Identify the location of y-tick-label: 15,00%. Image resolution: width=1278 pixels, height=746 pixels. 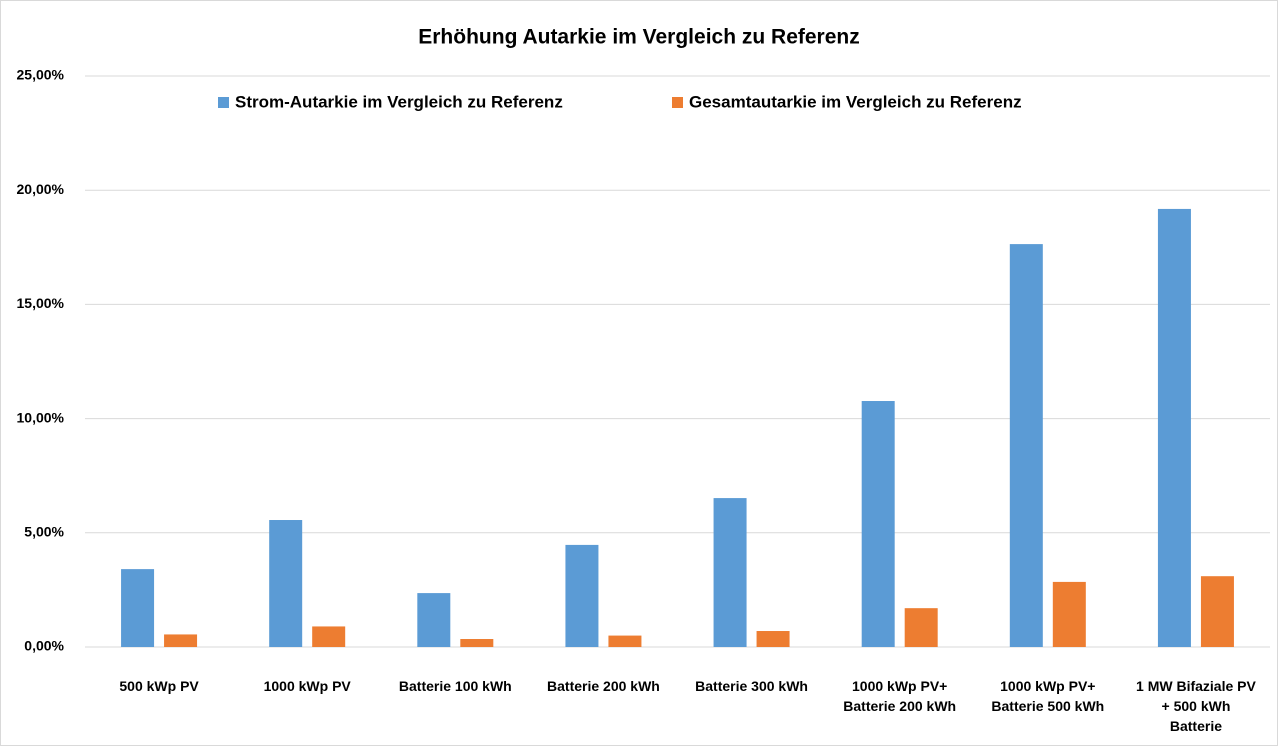
(41, 303).